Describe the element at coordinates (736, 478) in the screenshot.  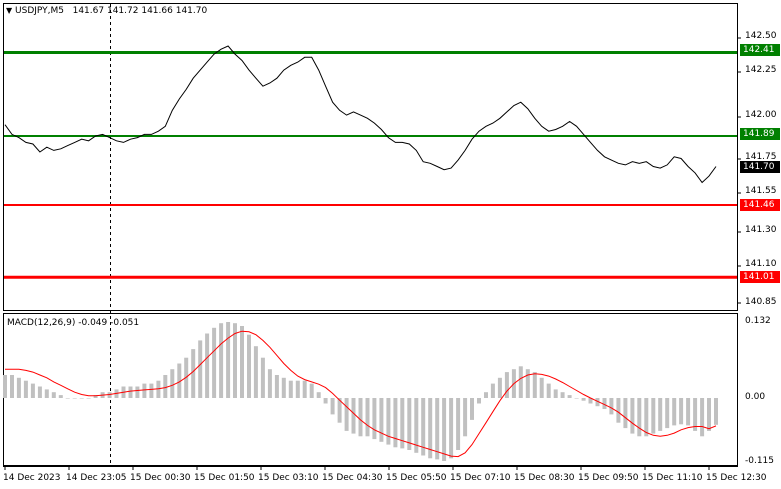
I see `time-tick: 15 Dec 12:30` at that location.